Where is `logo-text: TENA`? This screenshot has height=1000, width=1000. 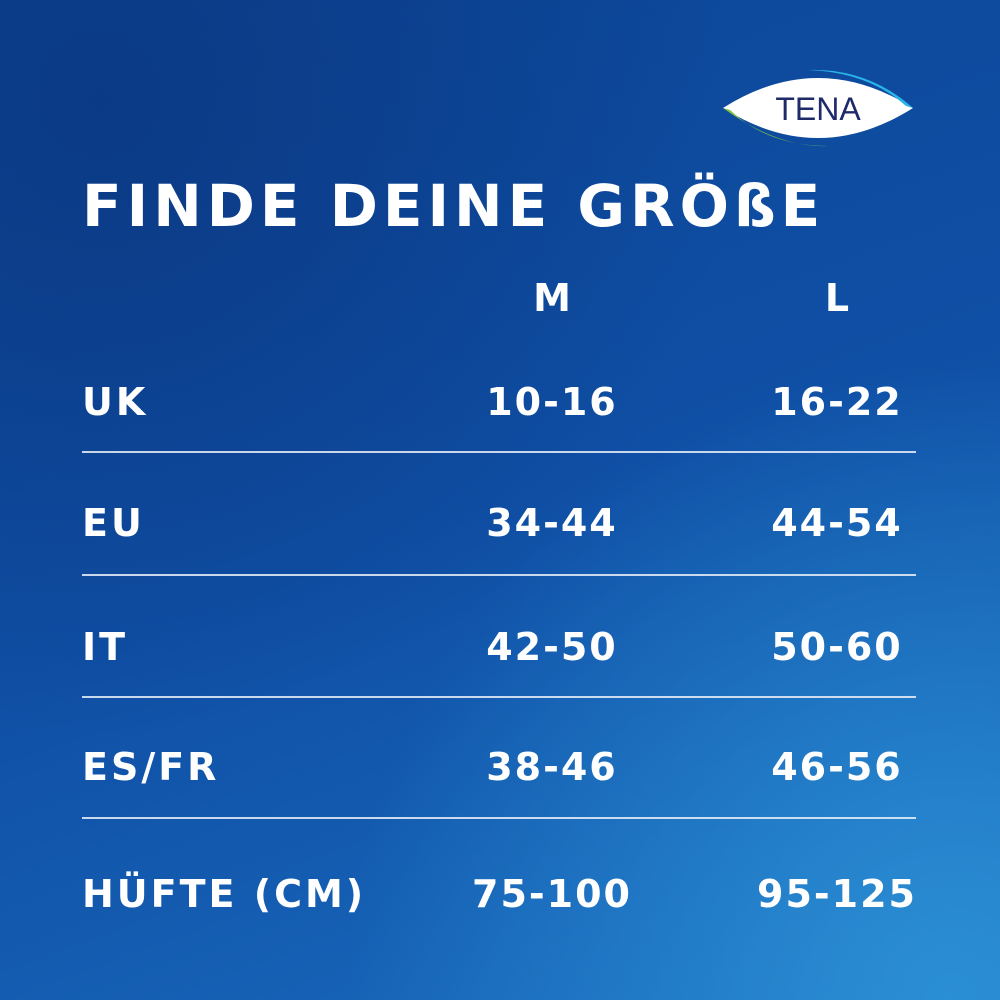 logo-text: TENA is located at coordinates (818, 109).